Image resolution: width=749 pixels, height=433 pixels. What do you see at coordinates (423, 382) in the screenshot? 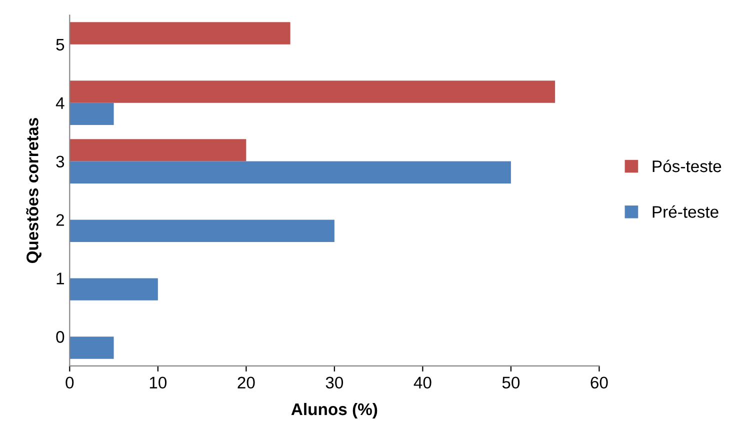
I see `x-tick-label: 40` at bounding box center [423, 382].